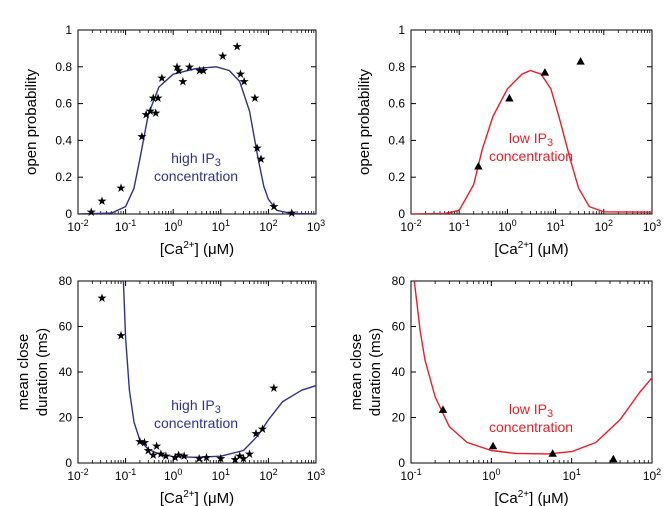 Image resolution: width=664 pixels, height=506 pixels. I want to click on y-tick-label: 60, so click(399, 327).